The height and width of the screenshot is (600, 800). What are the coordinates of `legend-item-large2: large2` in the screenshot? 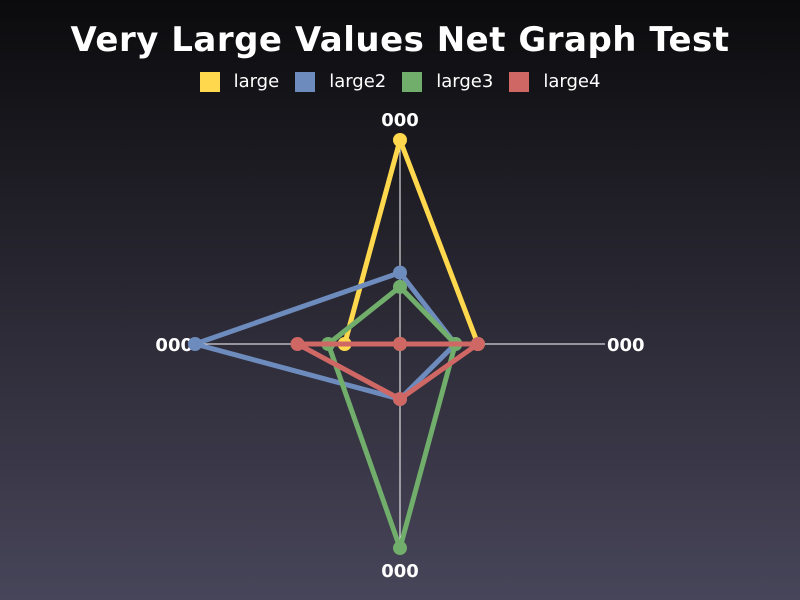 It's located at (340, 81).